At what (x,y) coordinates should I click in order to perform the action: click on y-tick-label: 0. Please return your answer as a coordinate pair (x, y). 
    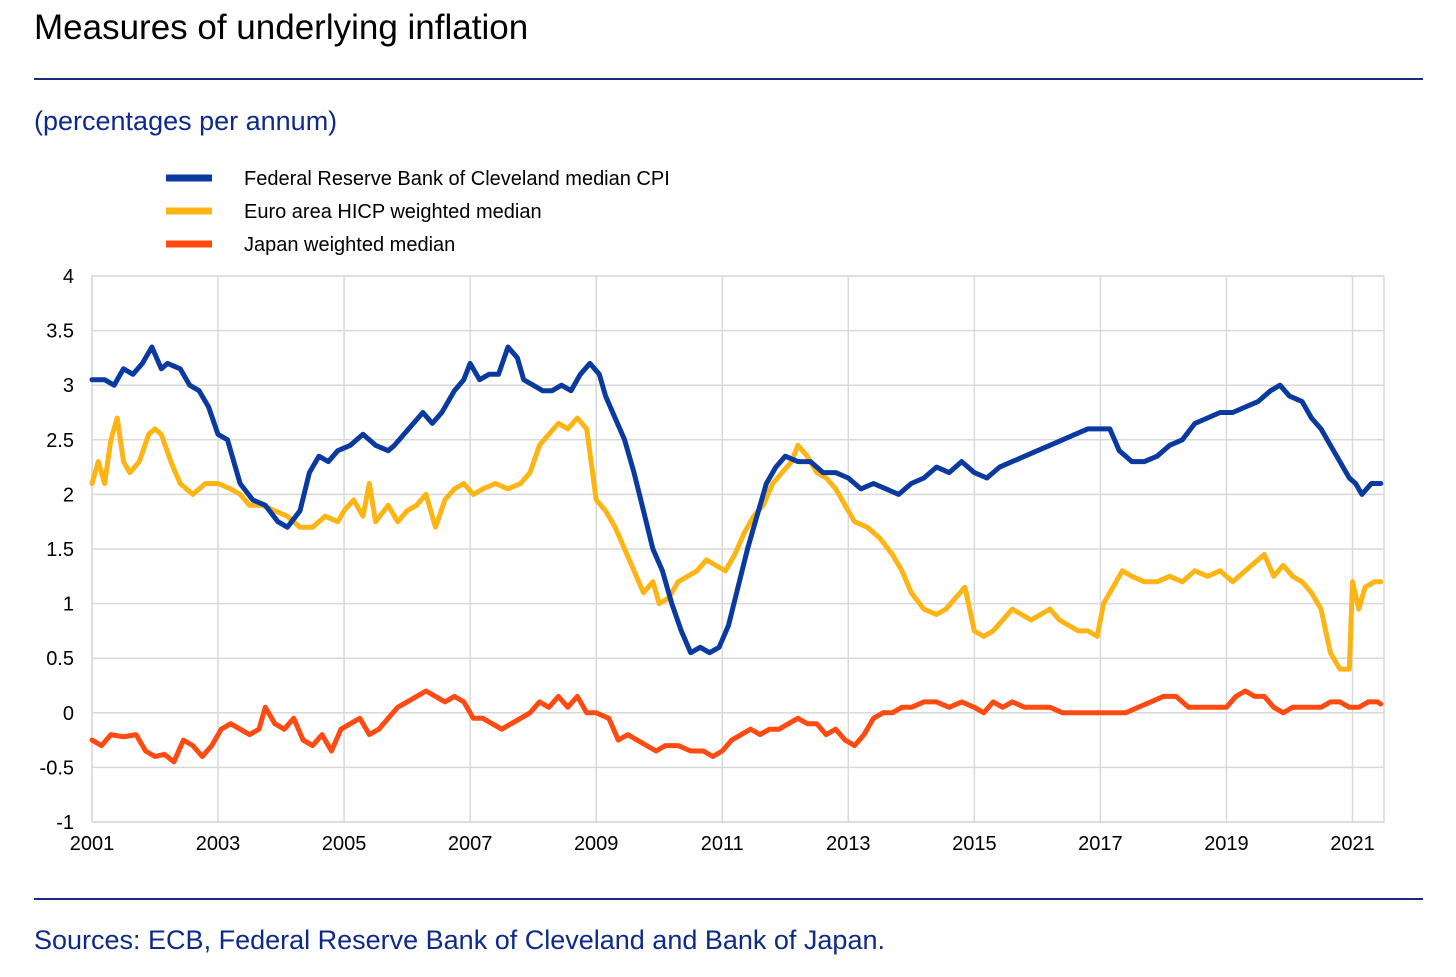
    Looking at the image, I should click on (68, 714).